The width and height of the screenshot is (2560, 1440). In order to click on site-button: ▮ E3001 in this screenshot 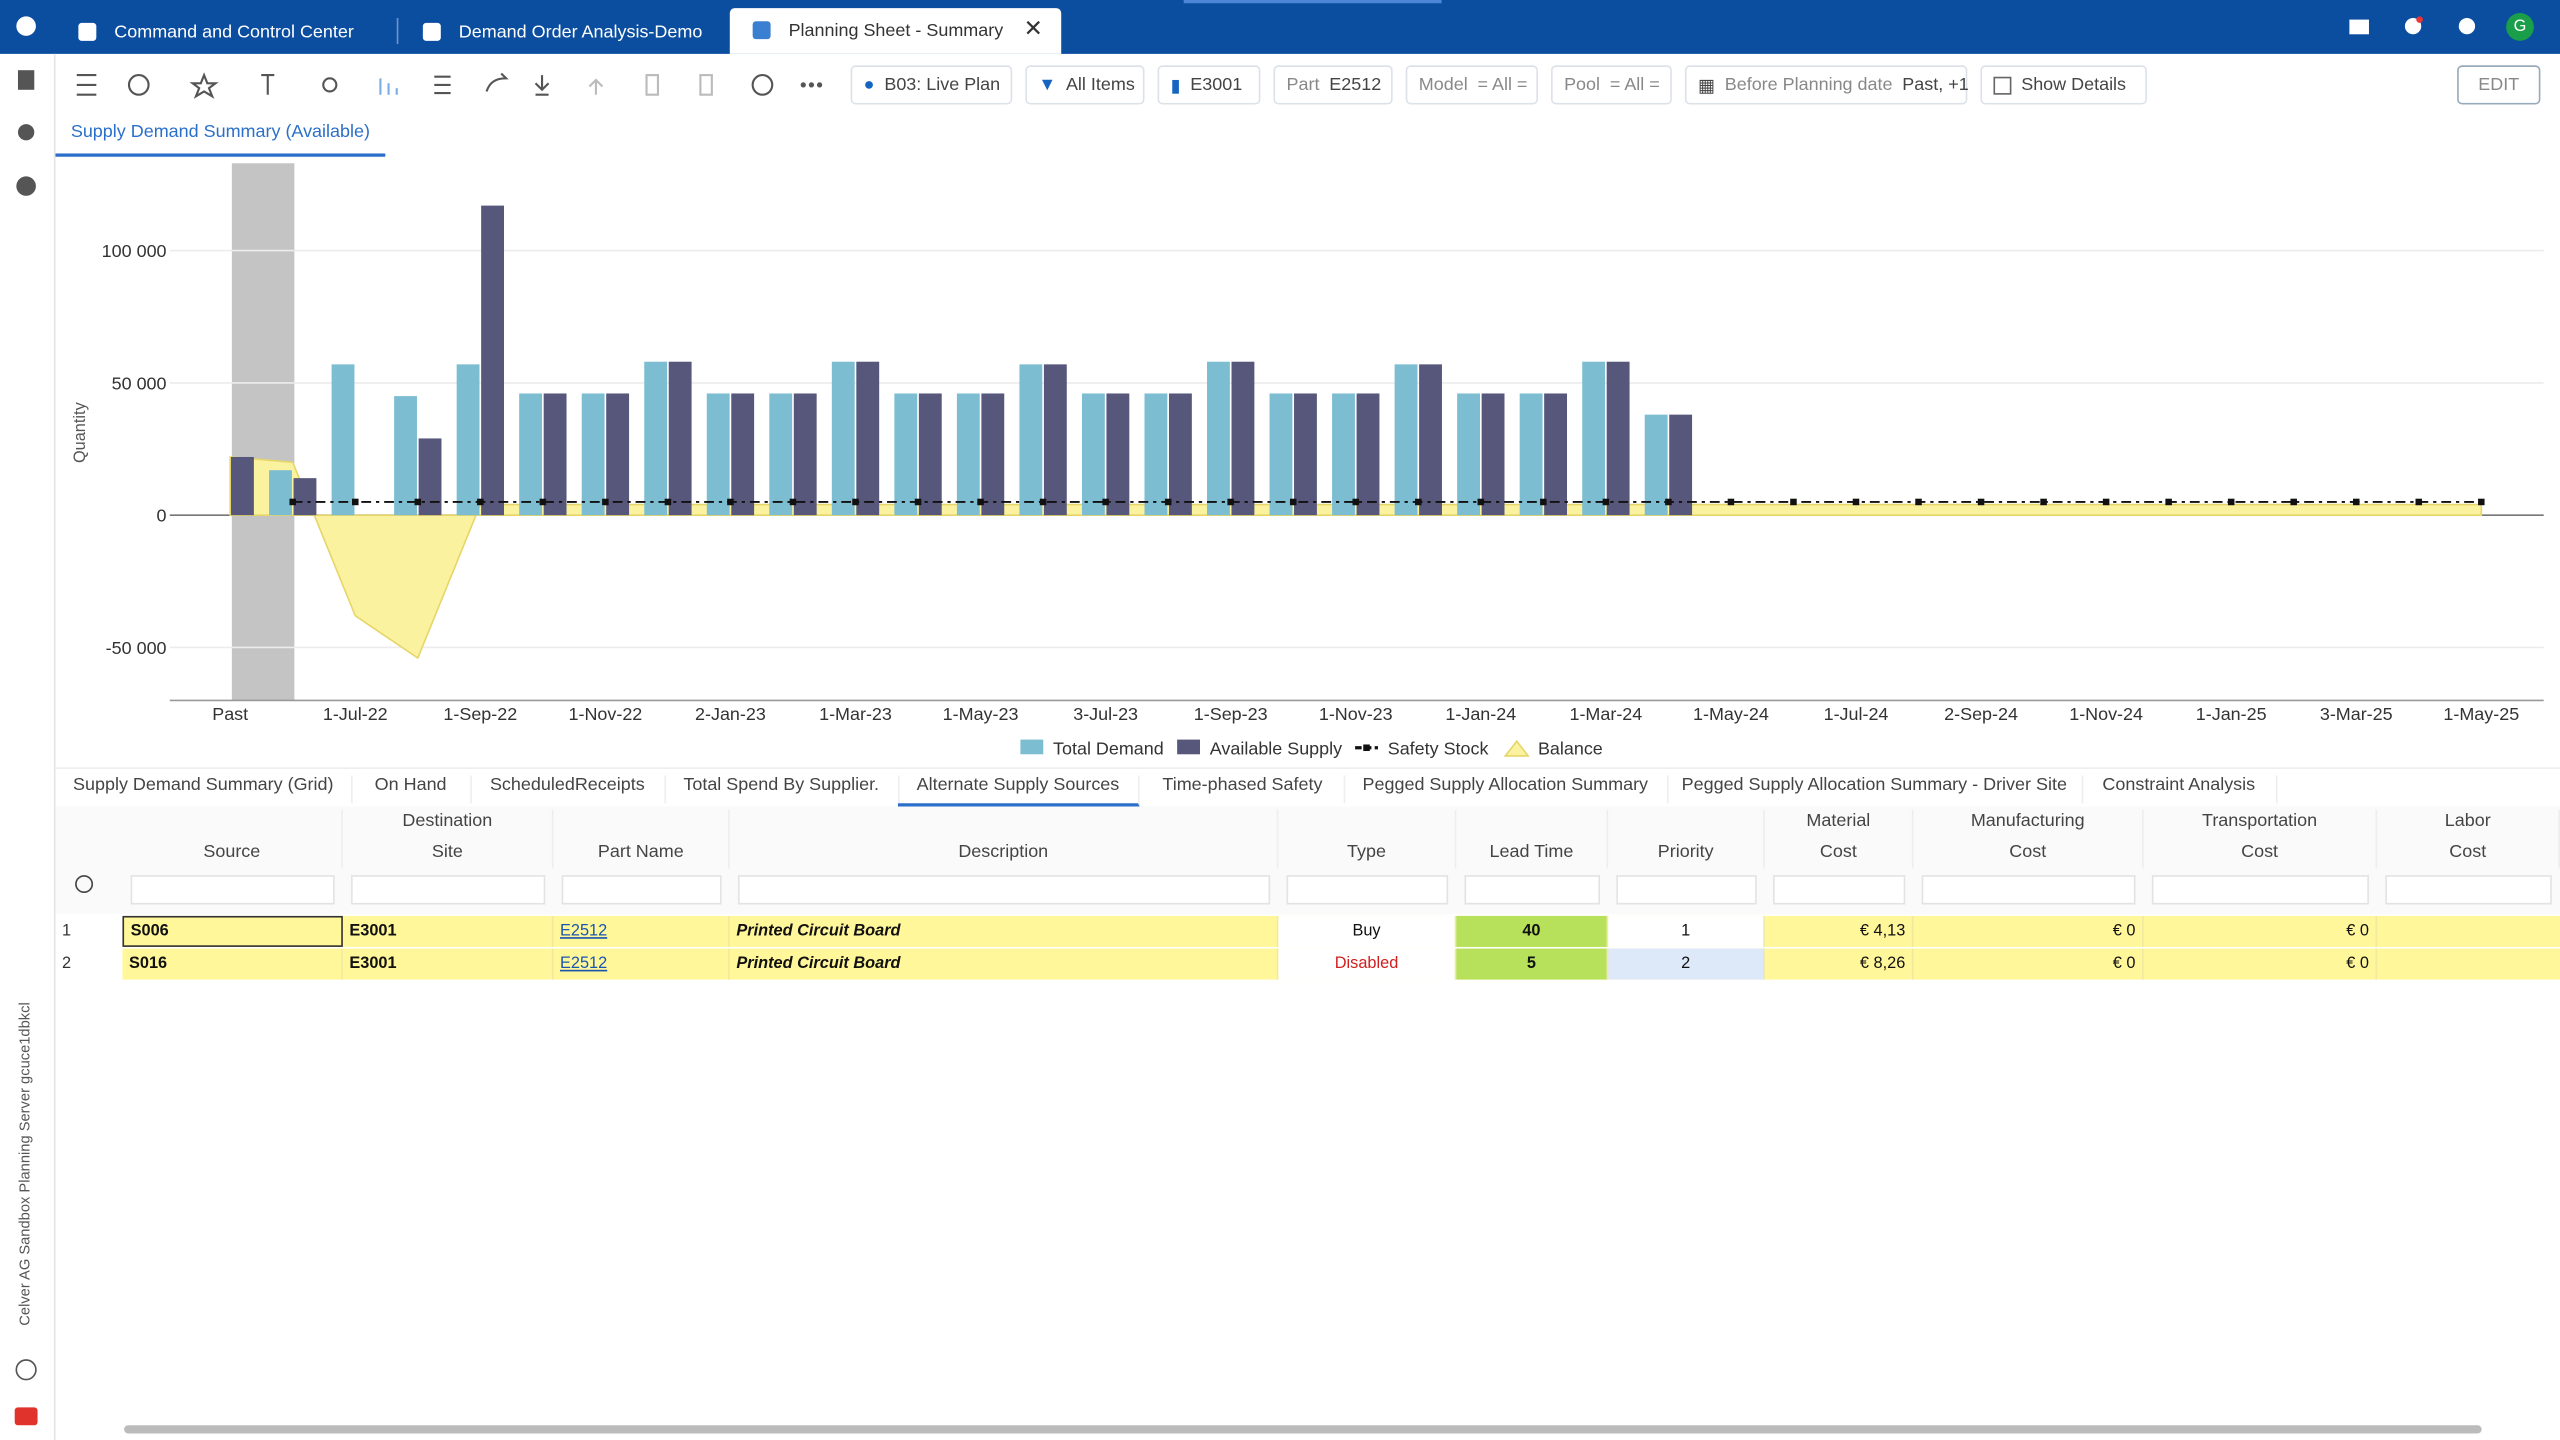, I will do `click(1209, 85)`.